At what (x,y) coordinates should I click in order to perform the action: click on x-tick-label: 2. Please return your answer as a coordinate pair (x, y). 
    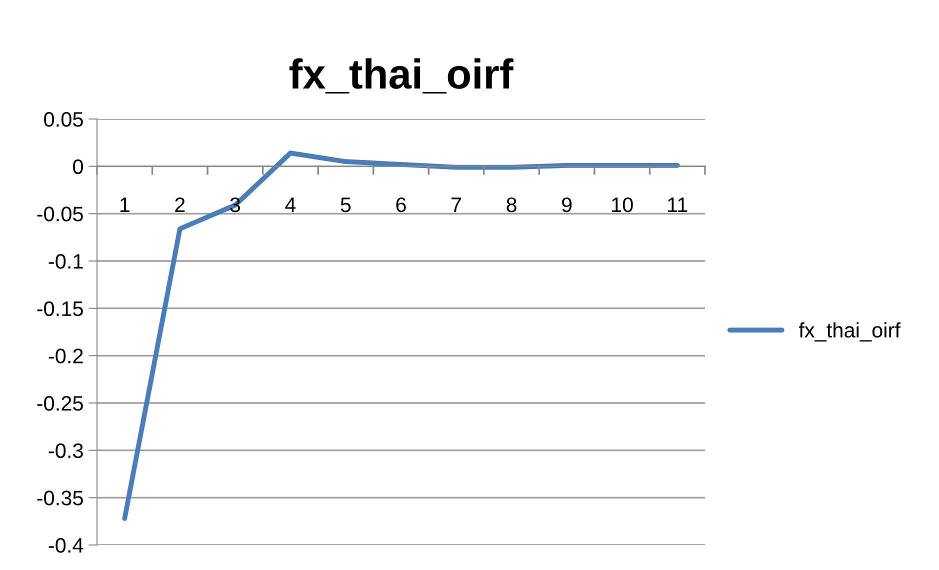
    Looking at the image, I should click on (180, 204).